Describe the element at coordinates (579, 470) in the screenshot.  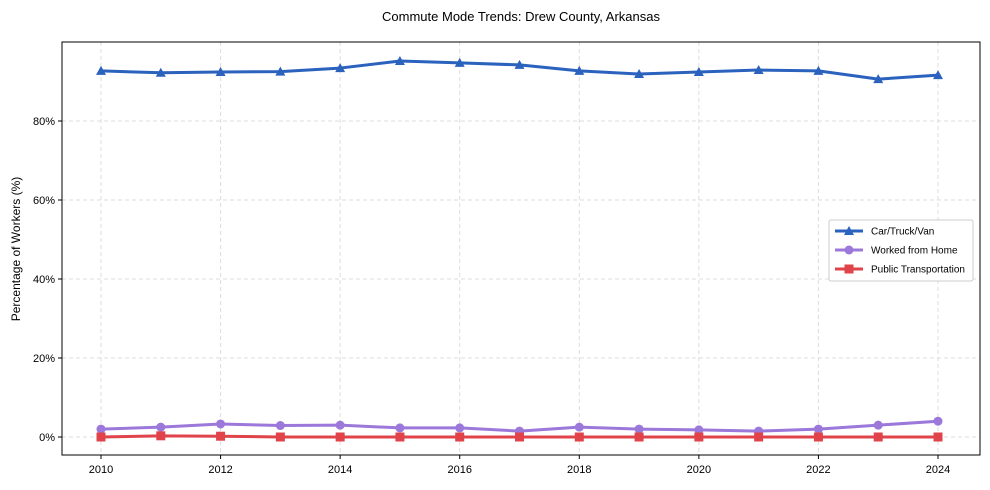
I see `x-tick-label: 2018` at that location.